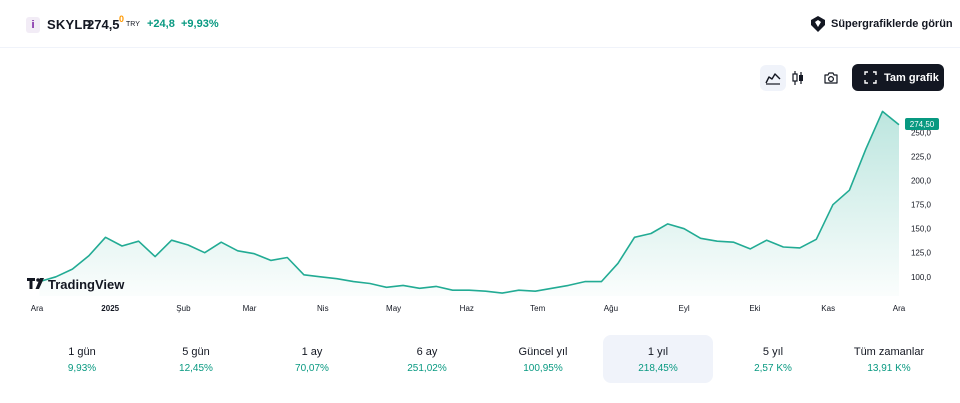 This screenshot has width=960, height=403. I want to click on supercharts-icon, so click(818, 24).